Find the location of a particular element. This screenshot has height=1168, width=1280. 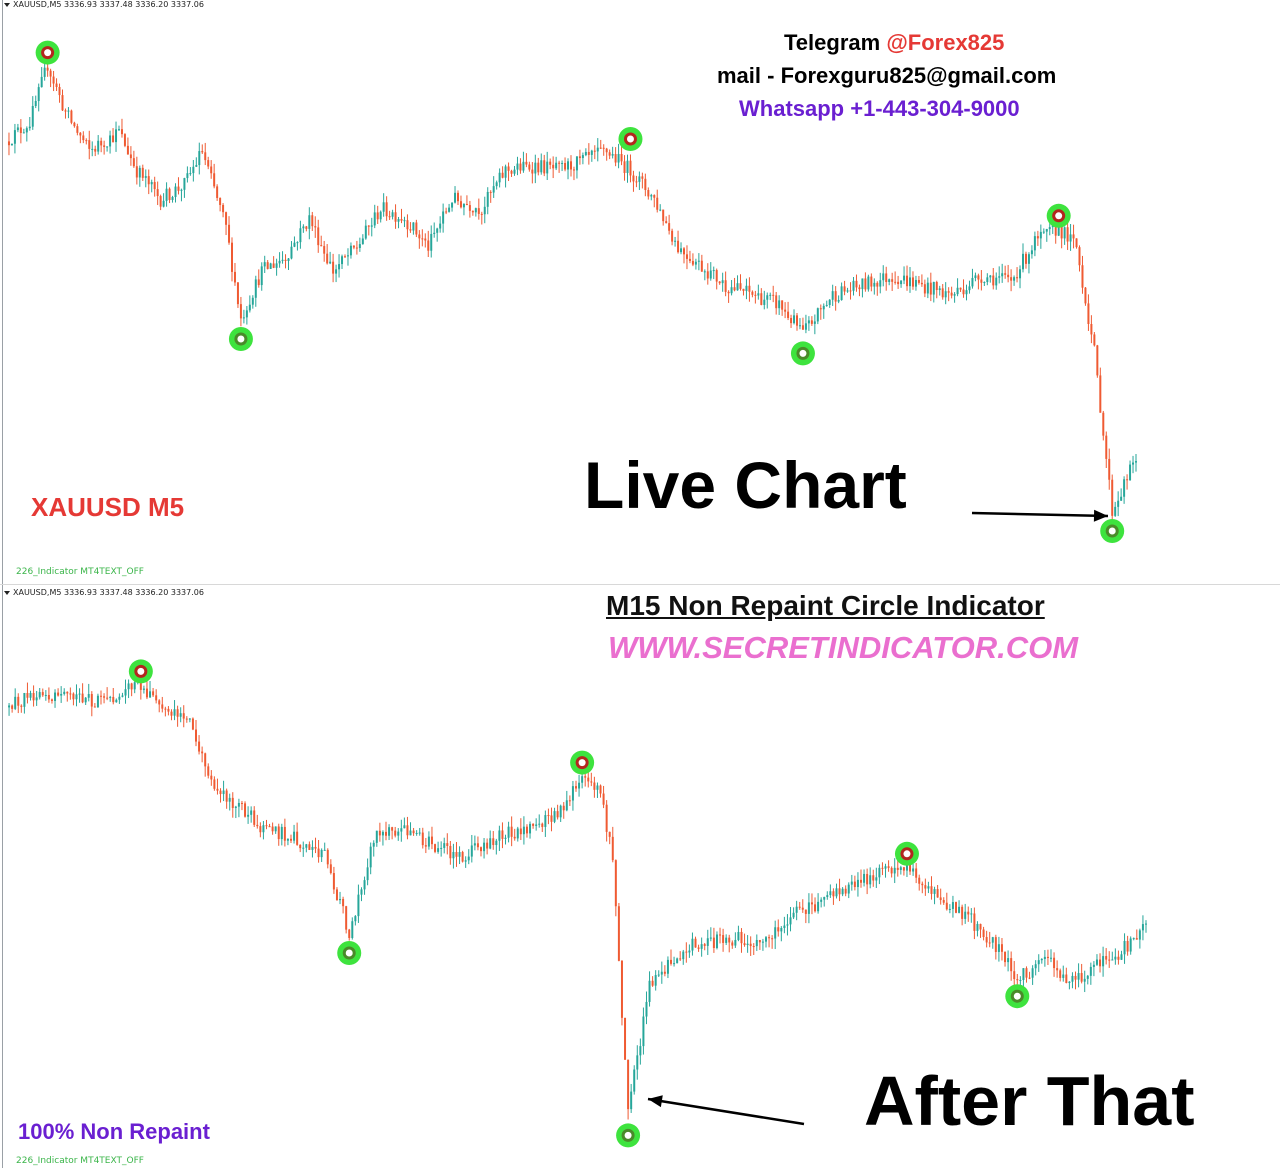

website-link: WWW.SECRETINDICATOR.COM is located at coordinates (843, 647).